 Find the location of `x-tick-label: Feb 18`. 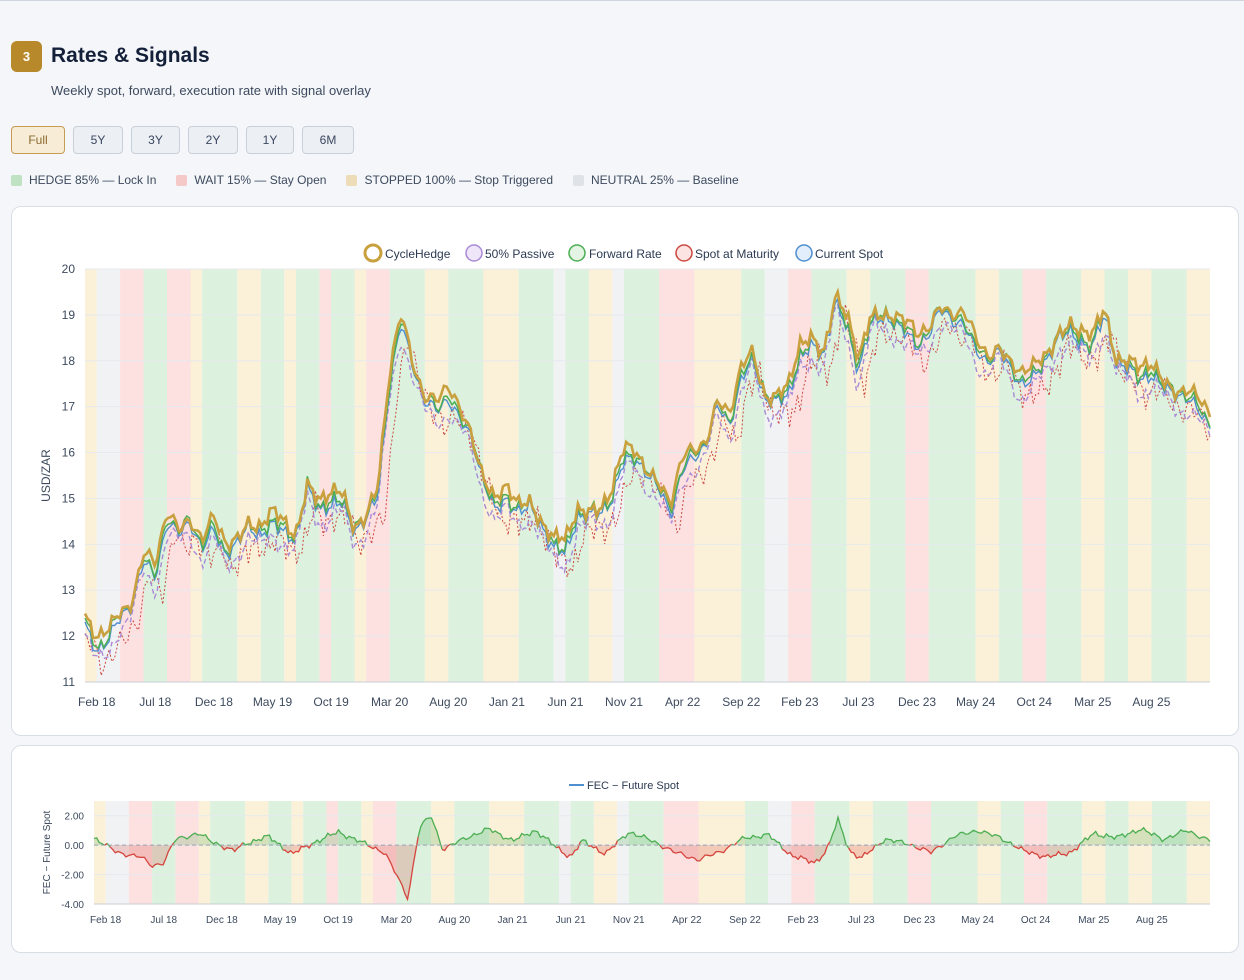

x-tick-label: Feb 18 is located at coordinates (97, 702).